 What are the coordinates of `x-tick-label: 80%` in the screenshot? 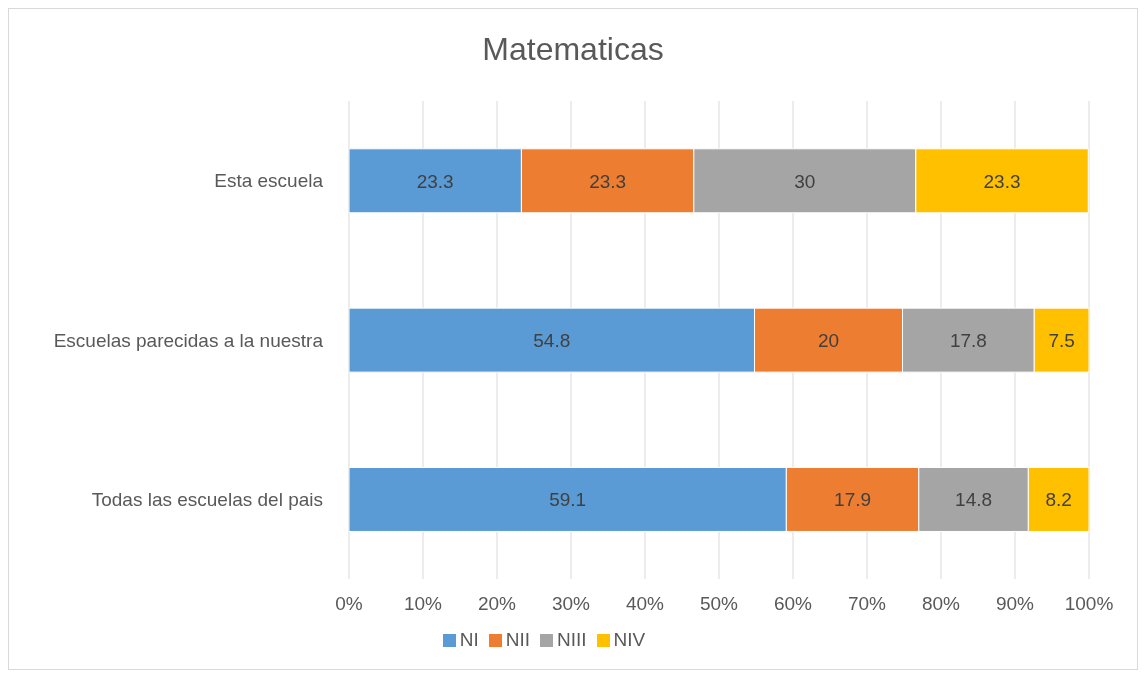 It's located at (941, 604).